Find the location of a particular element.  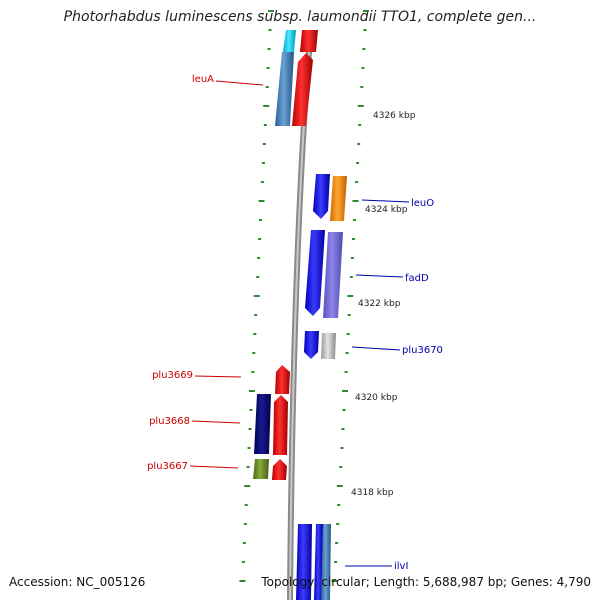

gene-leuA-steel is located at coordinates (284, 89).